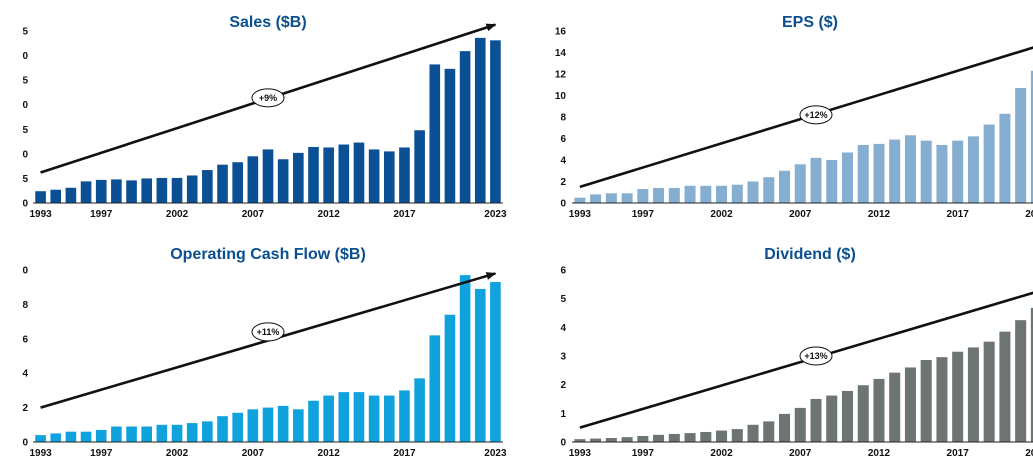 Image resolution: width=1033 pixels, height=462 pixels. What do you see at coordinates (659, 195) in the screenshot?
I see `eps-bar-1998` at bounding box center [659, 195].